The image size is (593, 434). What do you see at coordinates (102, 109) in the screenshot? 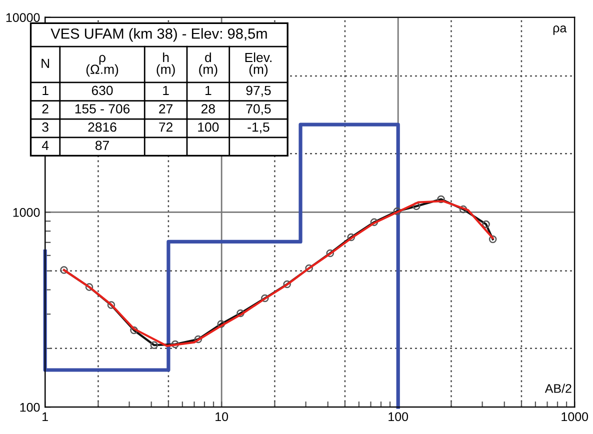
I see `annotation: 155 - 706` at bounding box center [102, 109].